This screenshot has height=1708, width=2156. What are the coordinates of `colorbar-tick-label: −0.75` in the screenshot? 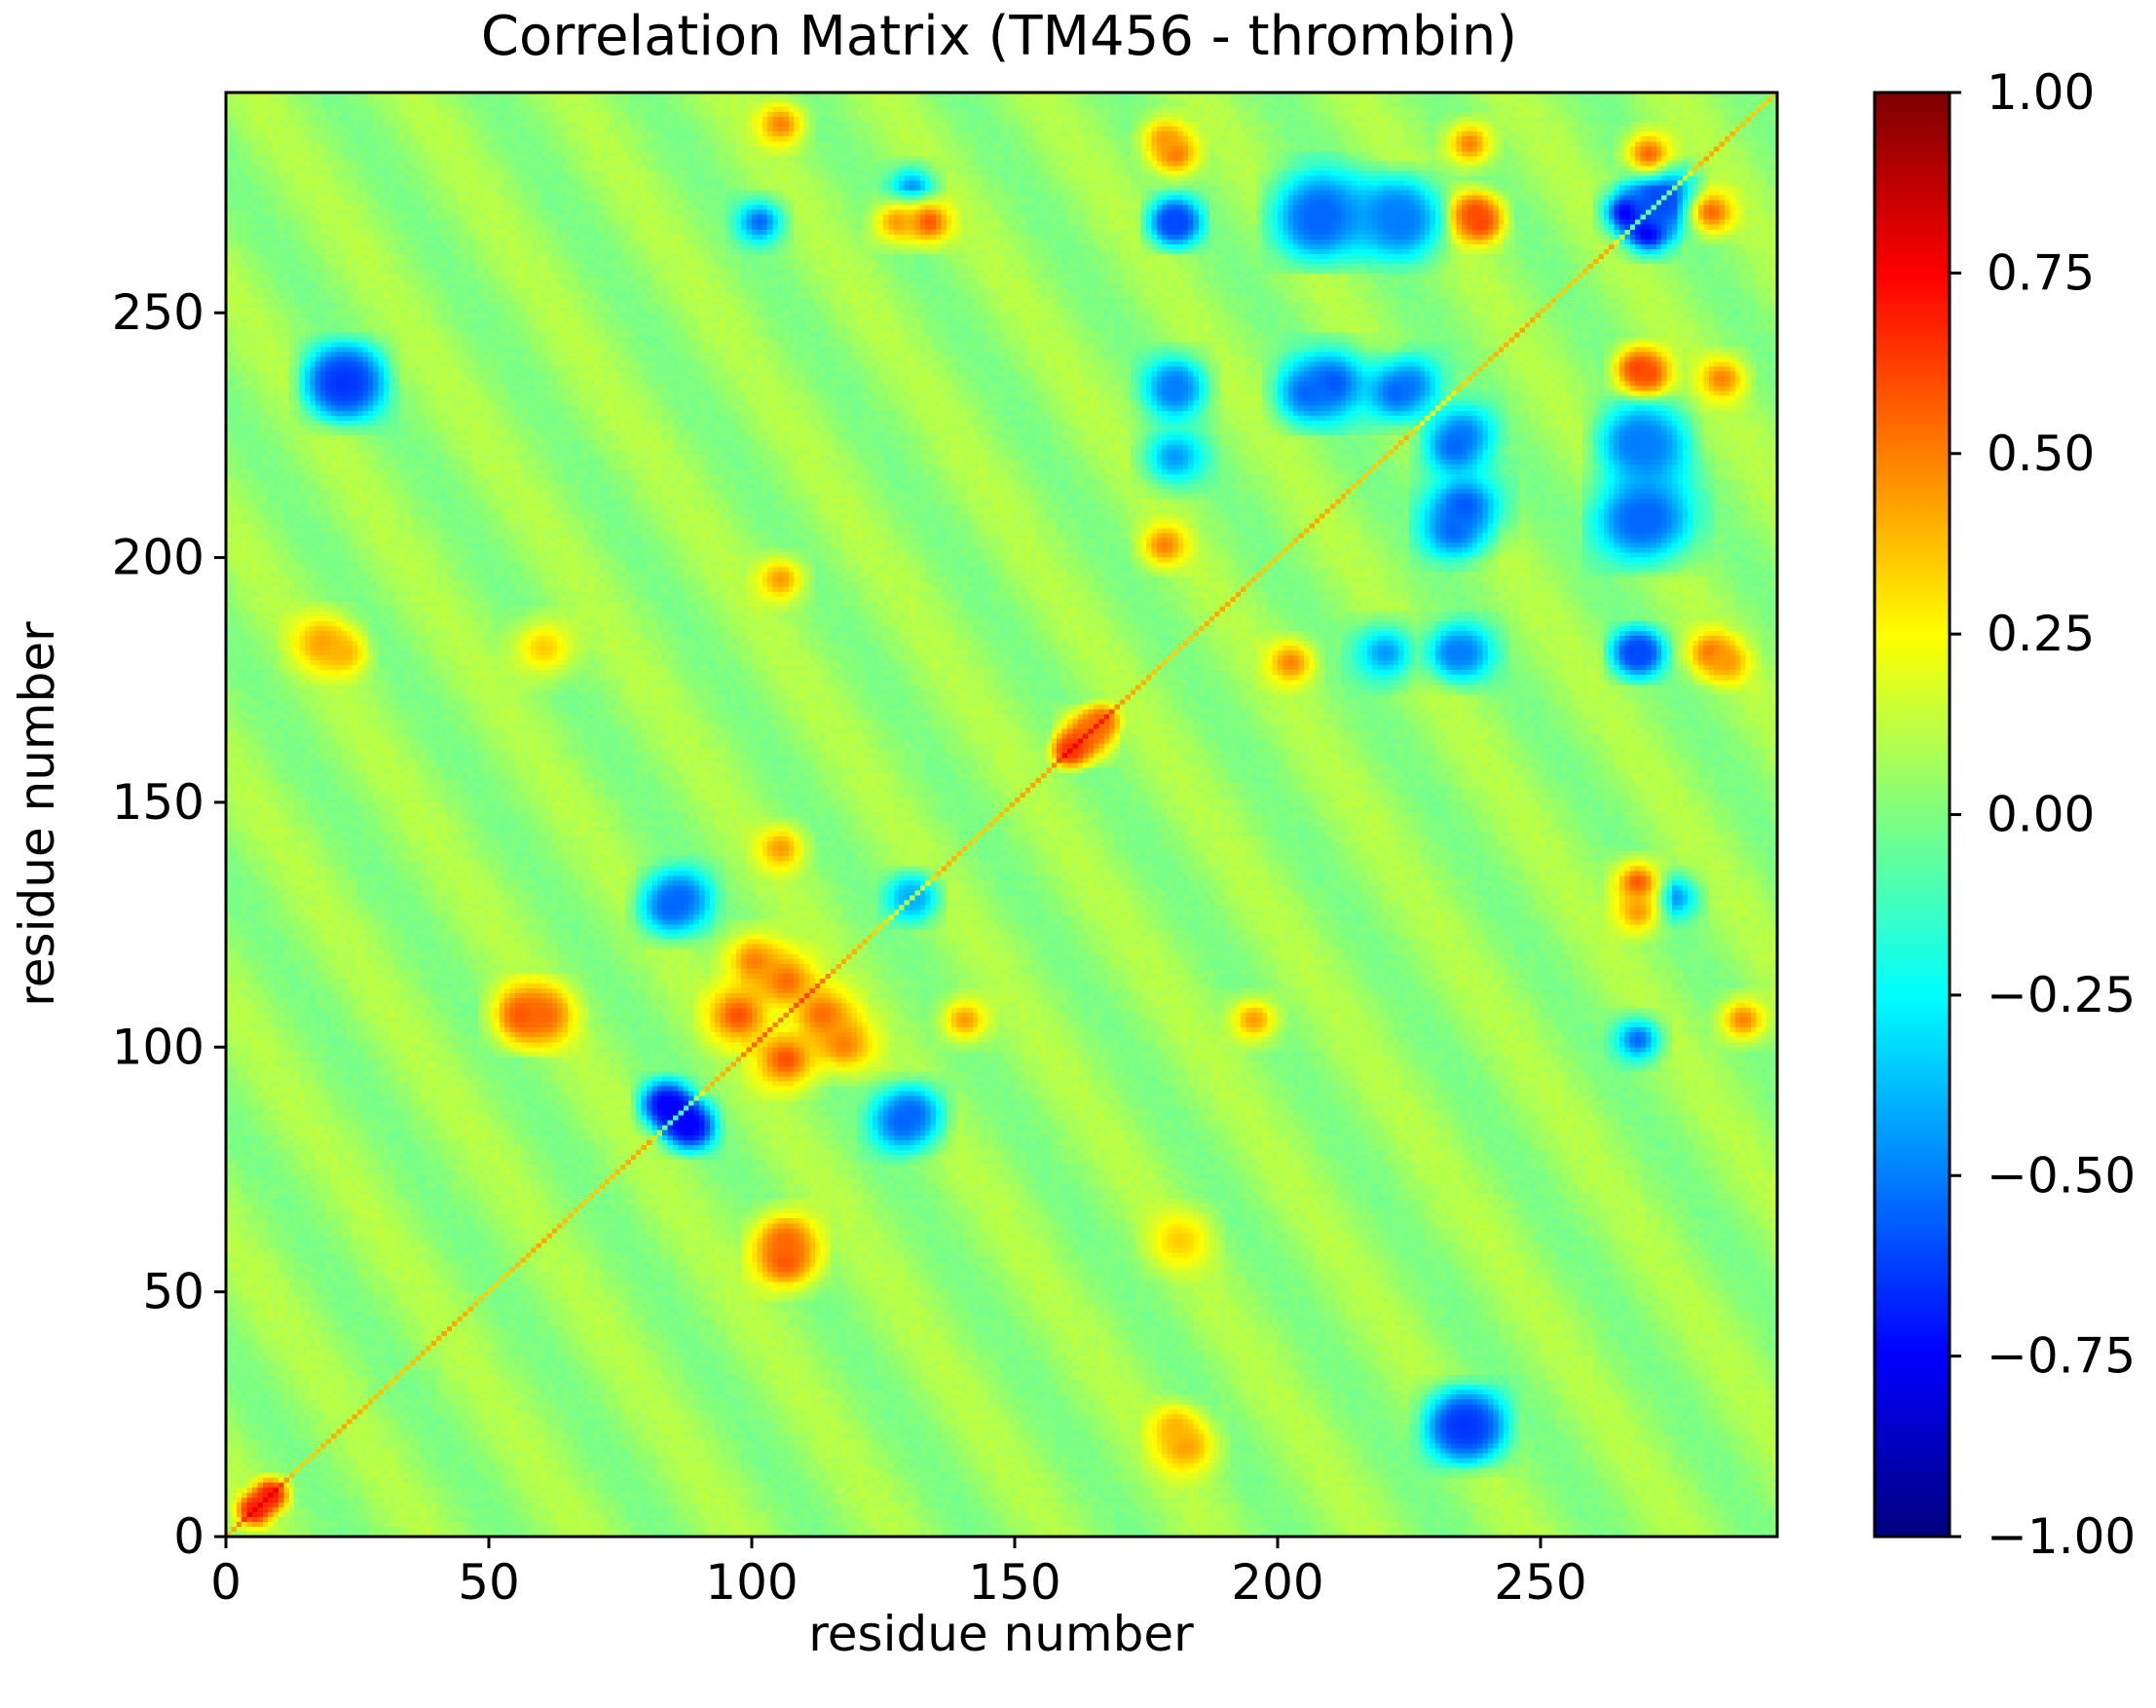 It's located at (2061, 1356).